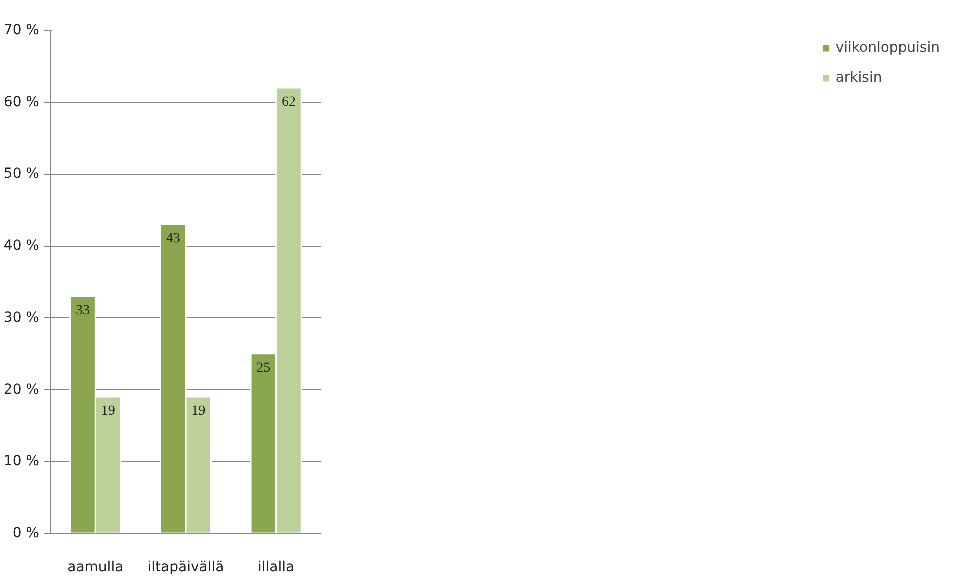  Describe the element at coordinates (22, 174) in the screenshot. I see `y-tick-label: 50 %` at that location.